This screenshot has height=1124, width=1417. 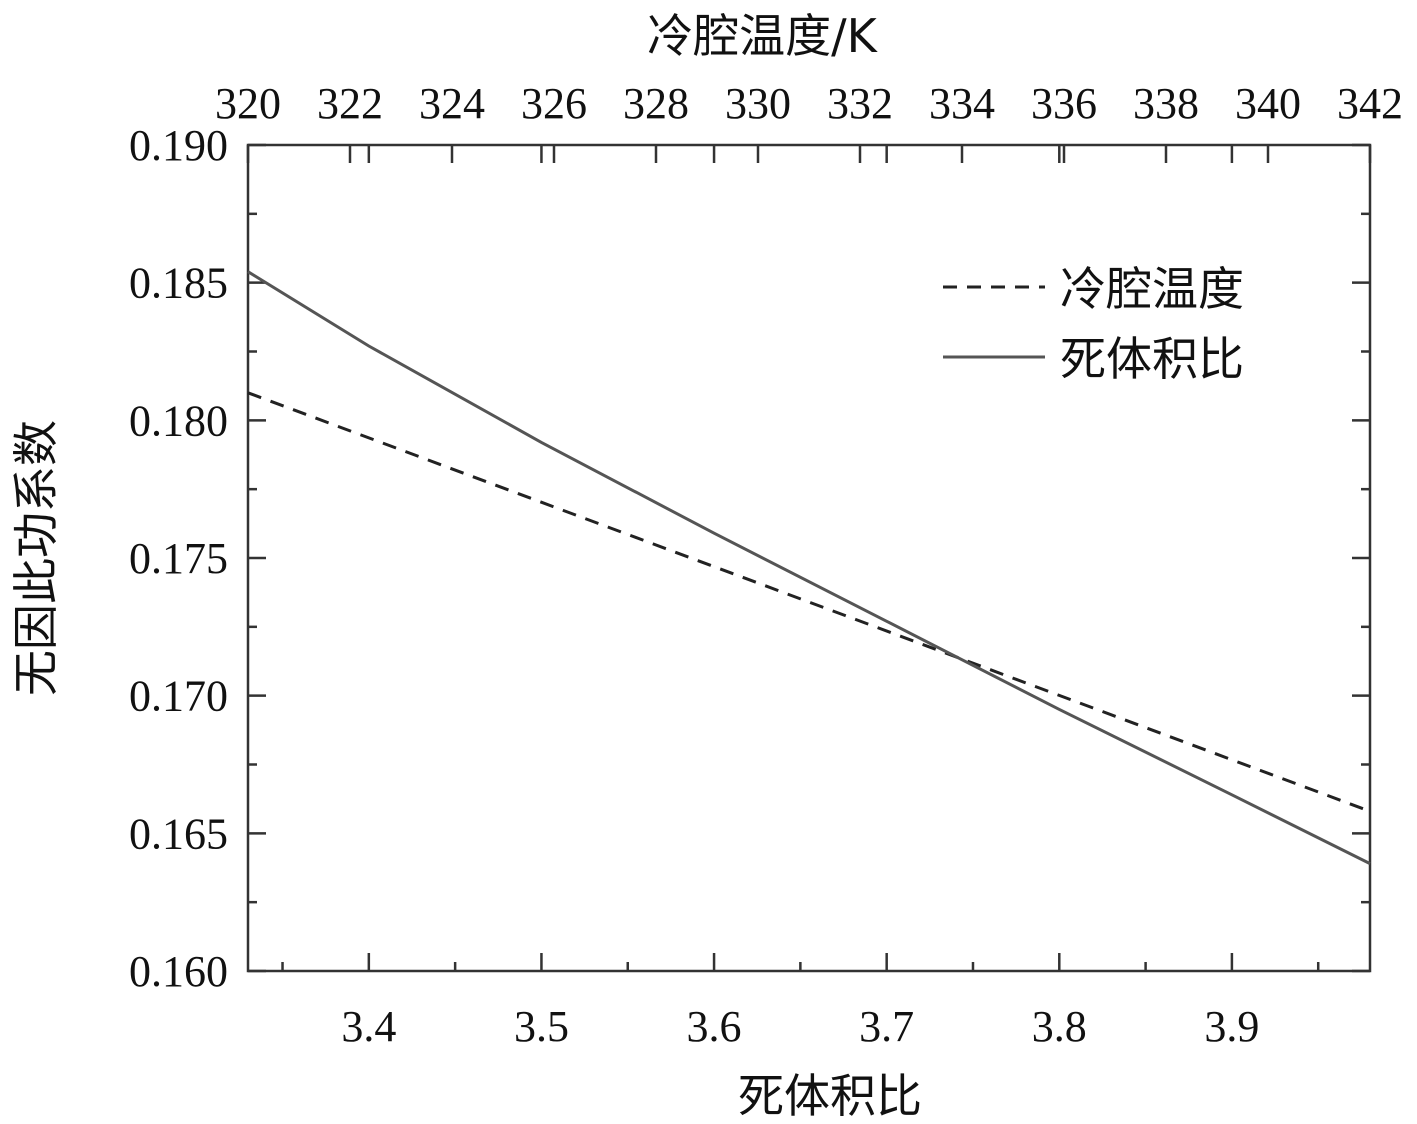 What do you see at coordinates (1152, 359) in the screenshot?
I see `legend-label-dead-volume: 死体积比` at bounding box center [1152, 359].